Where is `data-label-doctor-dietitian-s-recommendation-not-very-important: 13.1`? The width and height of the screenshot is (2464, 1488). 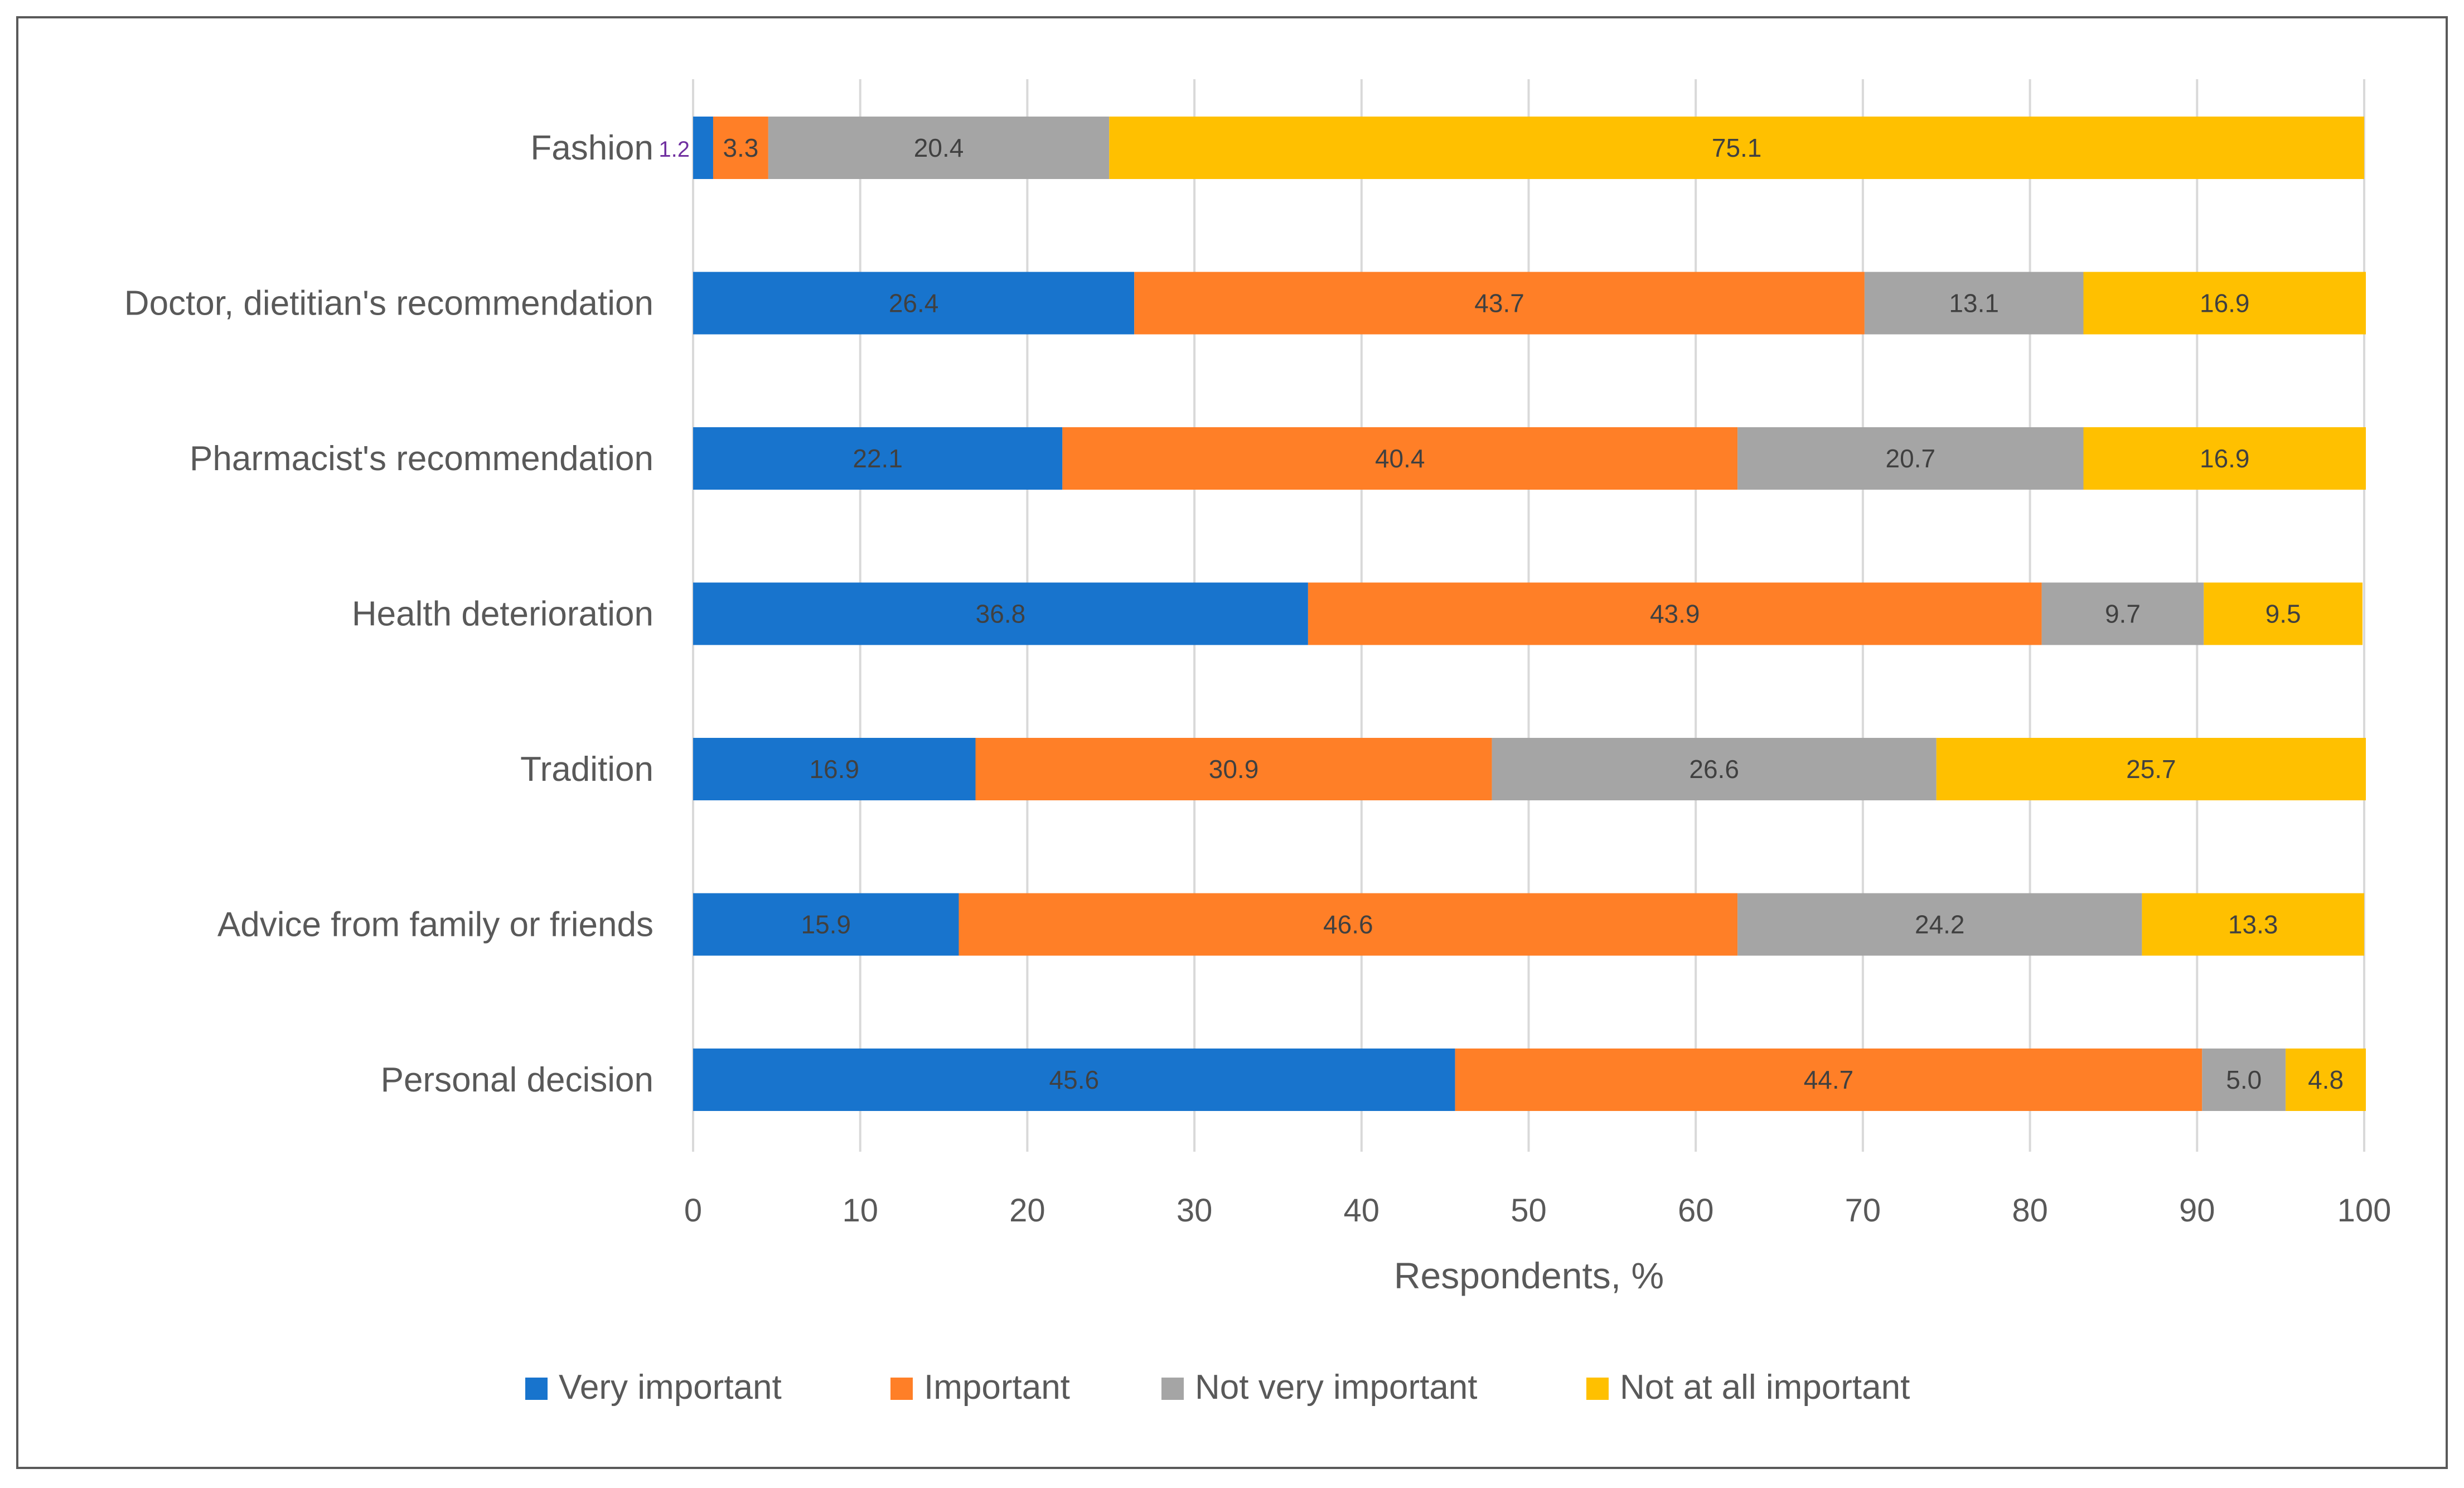
data-label-doctor-dietitian-s-recommendation-not-very-important: 13.1 is located at coordinates (1974, 303).